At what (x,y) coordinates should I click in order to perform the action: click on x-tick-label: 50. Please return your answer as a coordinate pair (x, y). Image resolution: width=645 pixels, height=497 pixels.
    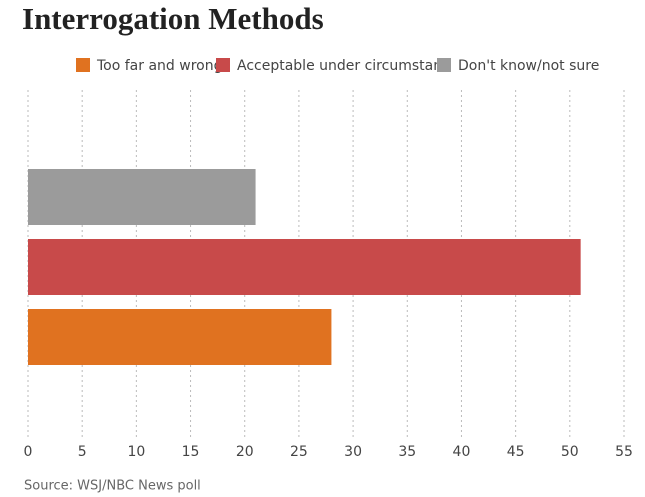
    Looking at the image, I should click on (570, 452).